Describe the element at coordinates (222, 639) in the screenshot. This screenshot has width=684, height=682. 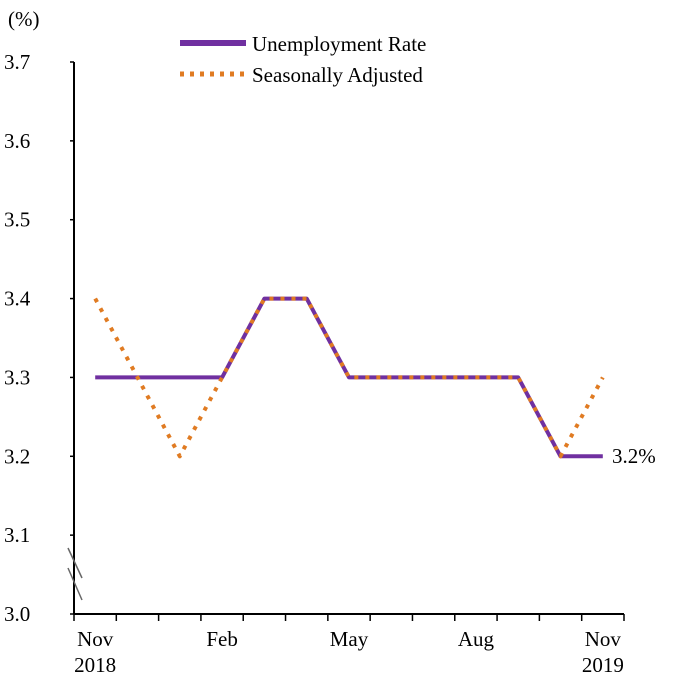
I see `x-tick-label: Feb` at that location.